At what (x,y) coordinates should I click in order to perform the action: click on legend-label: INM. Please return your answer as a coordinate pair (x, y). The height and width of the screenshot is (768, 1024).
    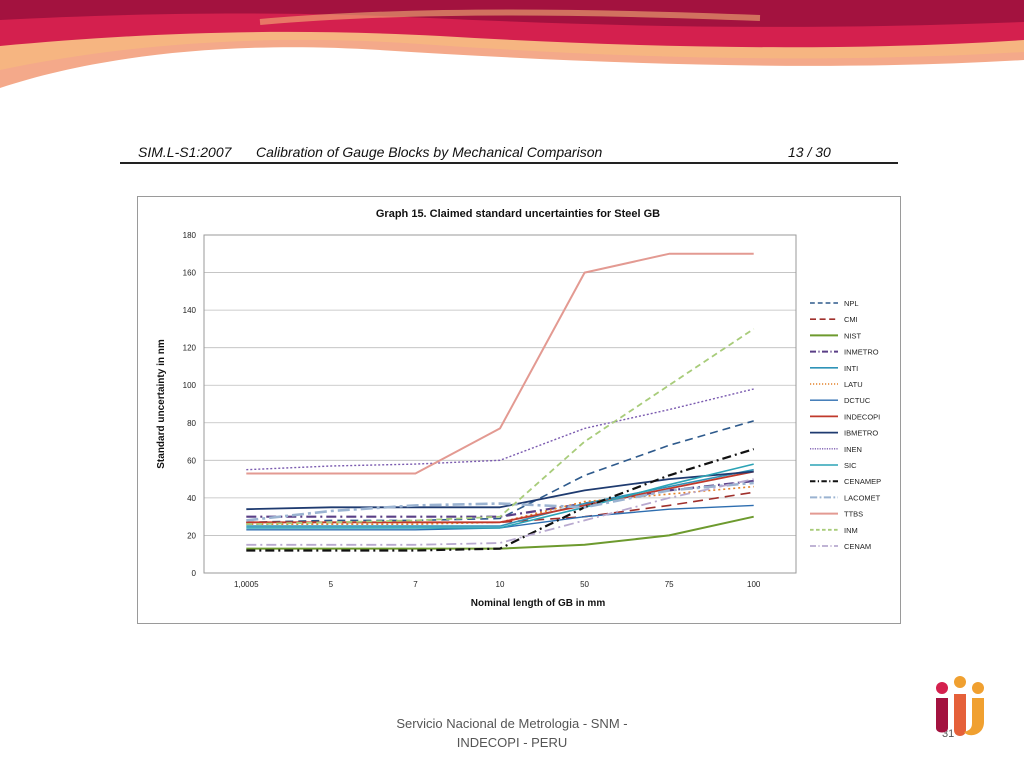
    Looking at the image, I should click on (851, 530).